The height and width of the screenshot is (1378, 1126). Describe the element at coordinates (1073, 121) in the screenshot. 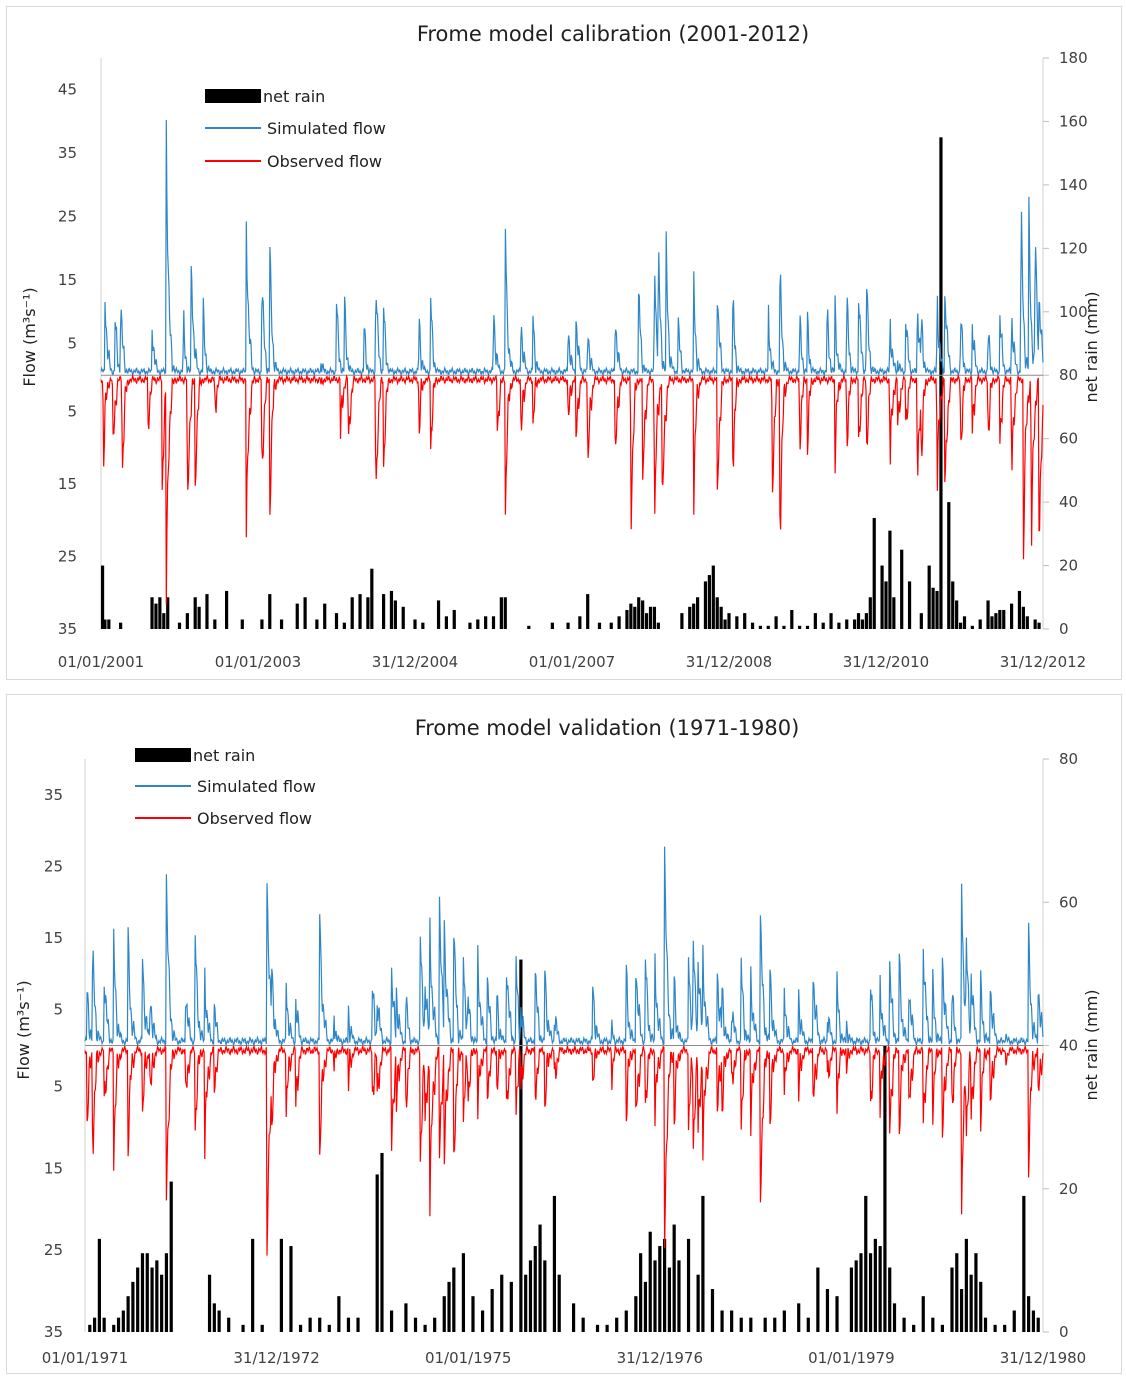

I see `right-tick-label: 160` at that location.